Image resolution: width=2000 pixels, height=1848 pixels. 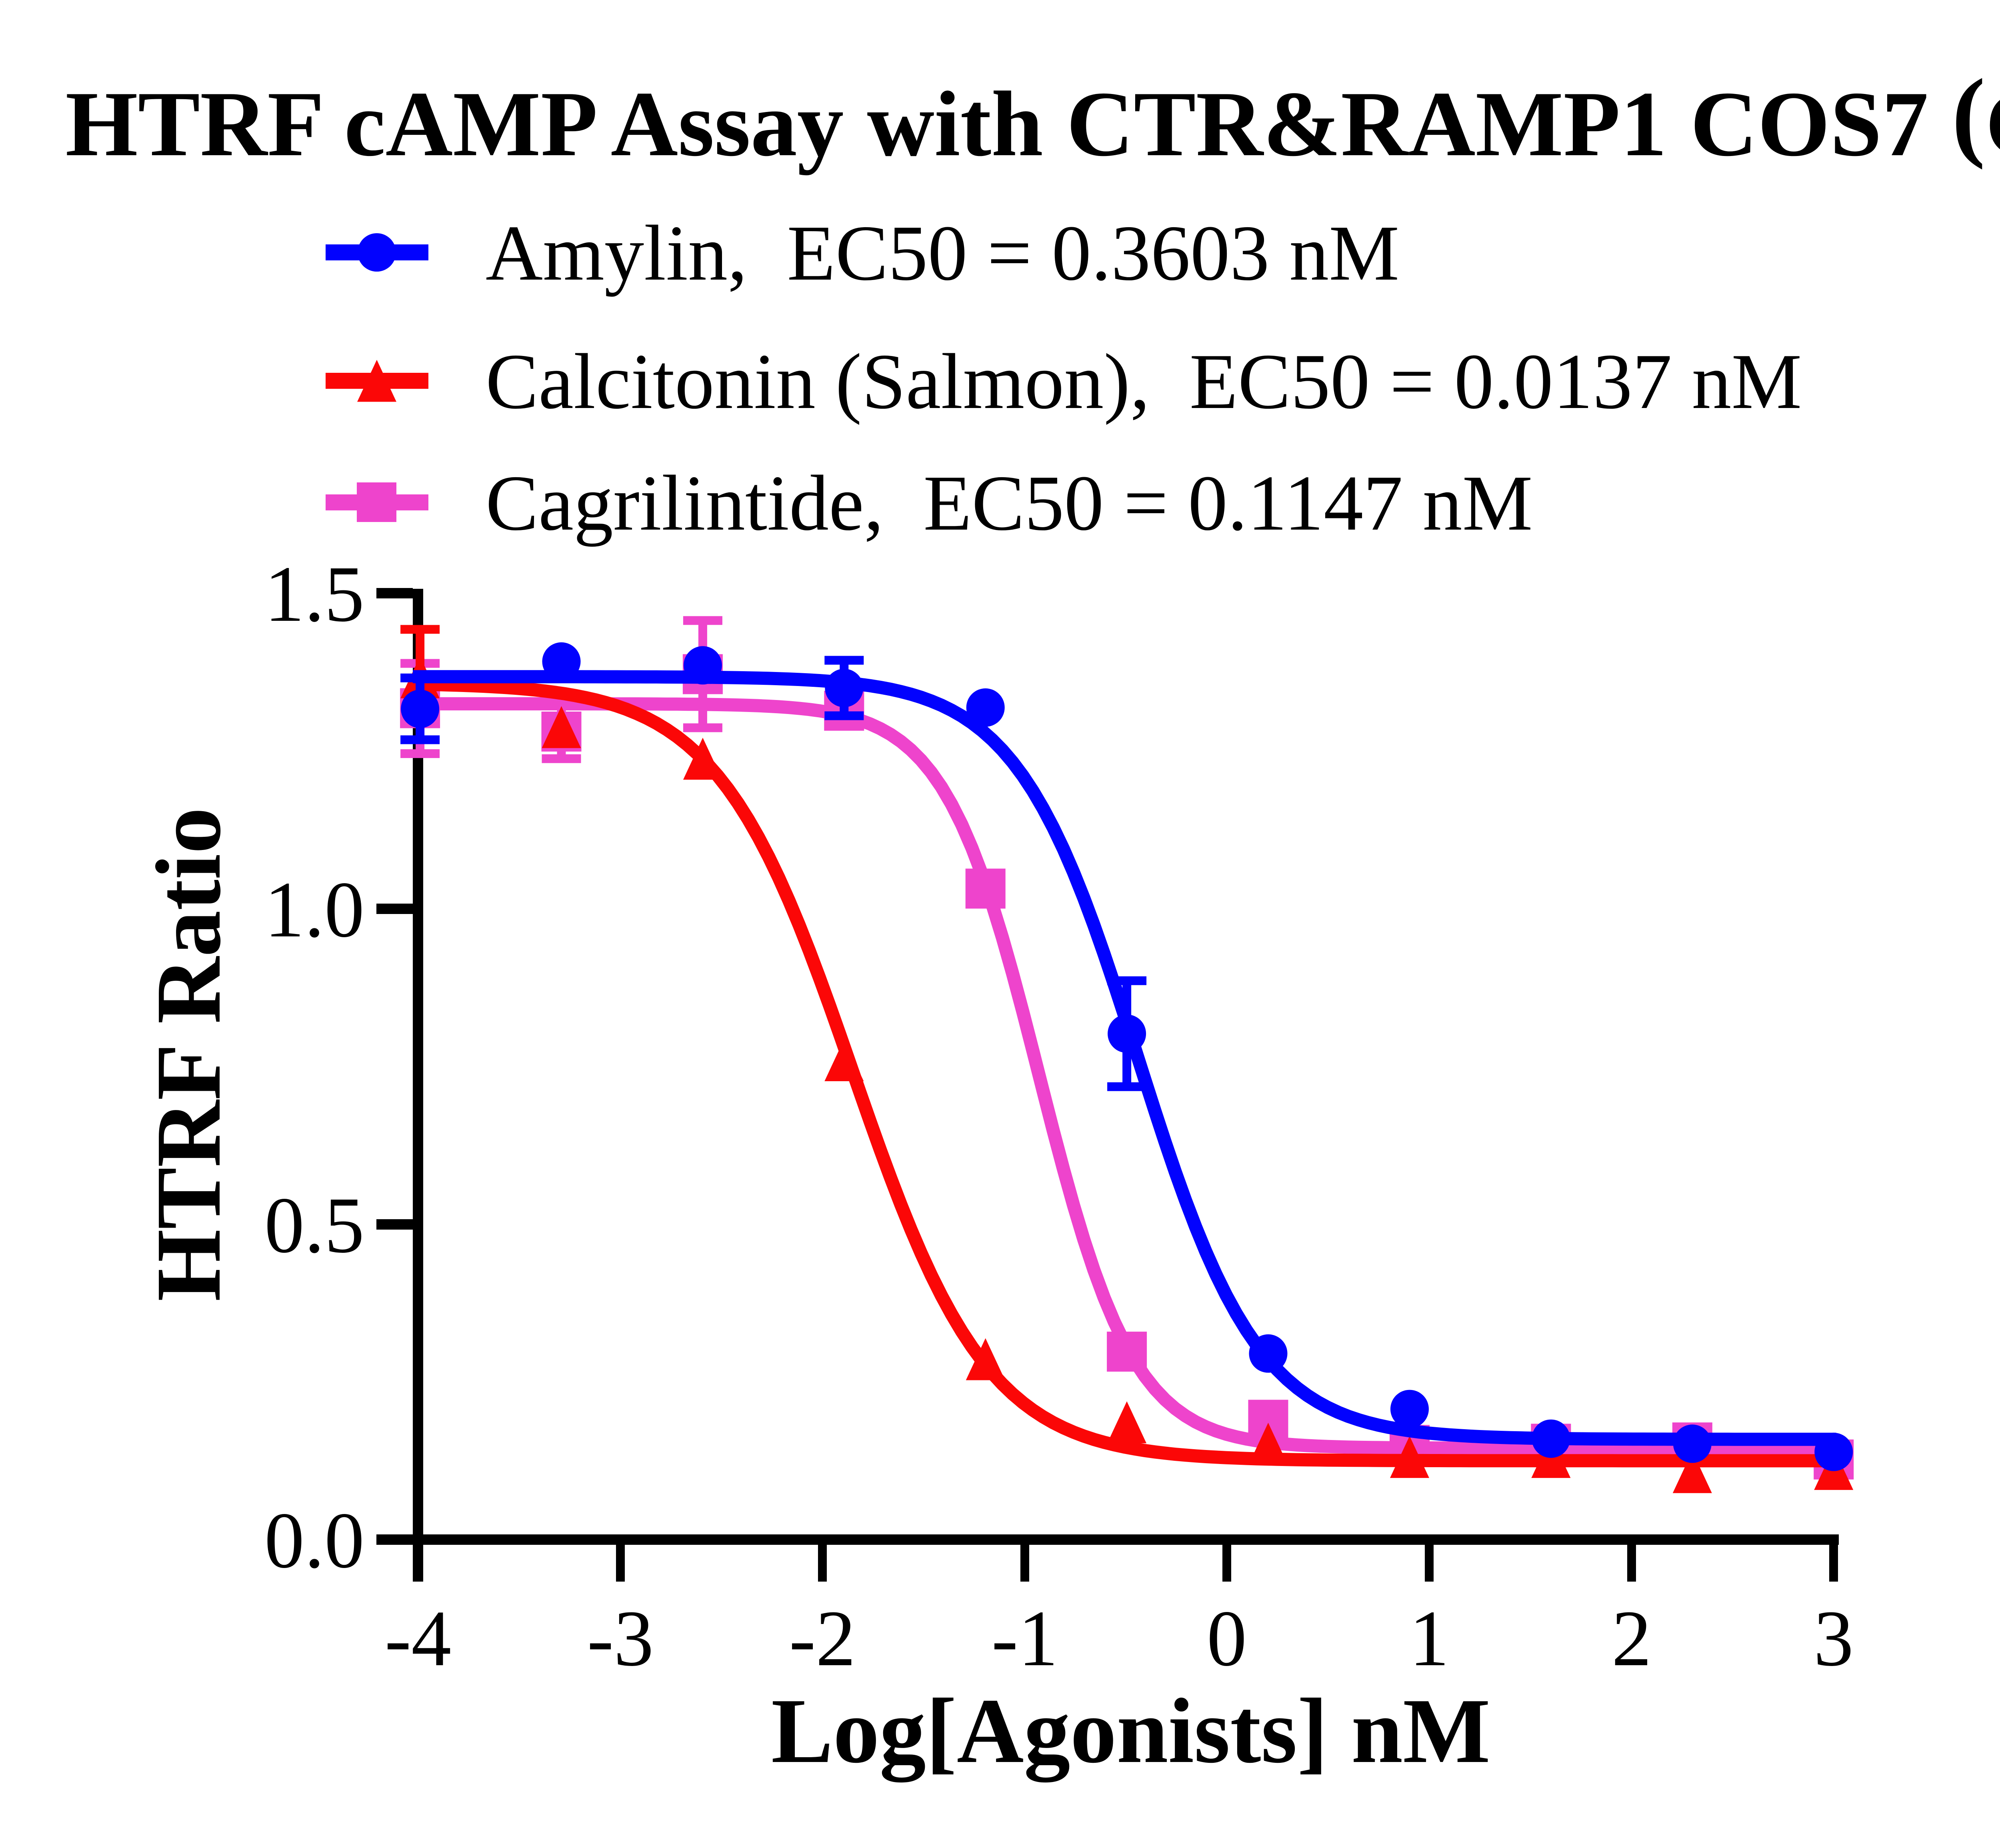 What do you see at coordinates (188, 1054) in the screenshot?
I see `svg-text: HTRF Ratio` at bounding box center [188, 1054].